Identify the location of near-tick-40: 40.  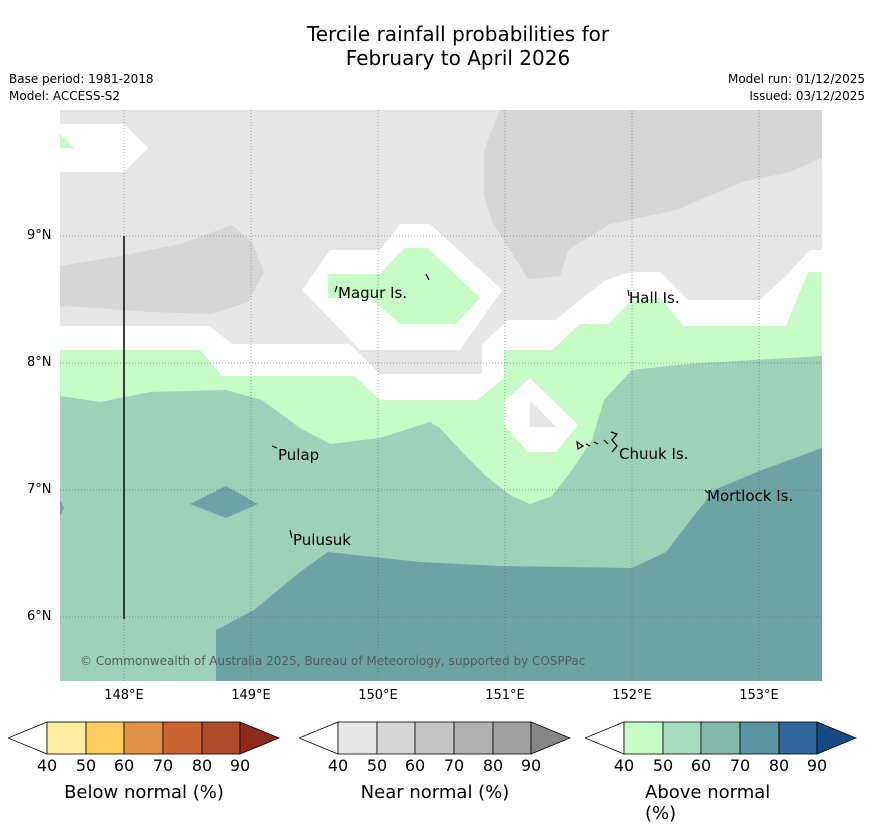
(338, 765).